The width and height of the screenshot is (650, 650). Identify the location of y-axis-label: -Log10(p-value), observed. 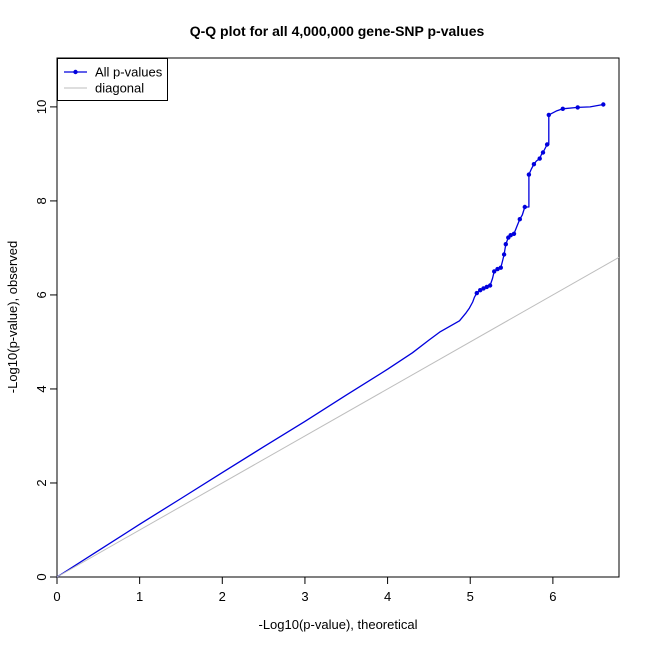
(12, 317).